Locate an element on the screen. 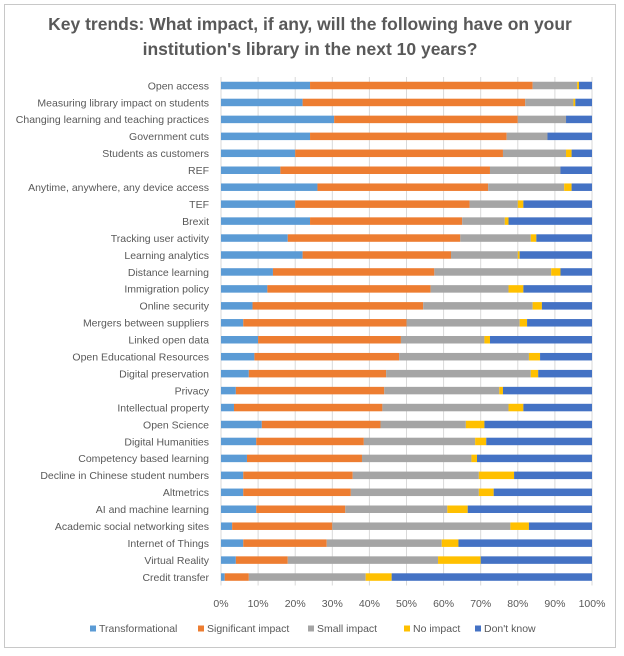  category-label: Competency based learning is located at coordinates (143, 459).